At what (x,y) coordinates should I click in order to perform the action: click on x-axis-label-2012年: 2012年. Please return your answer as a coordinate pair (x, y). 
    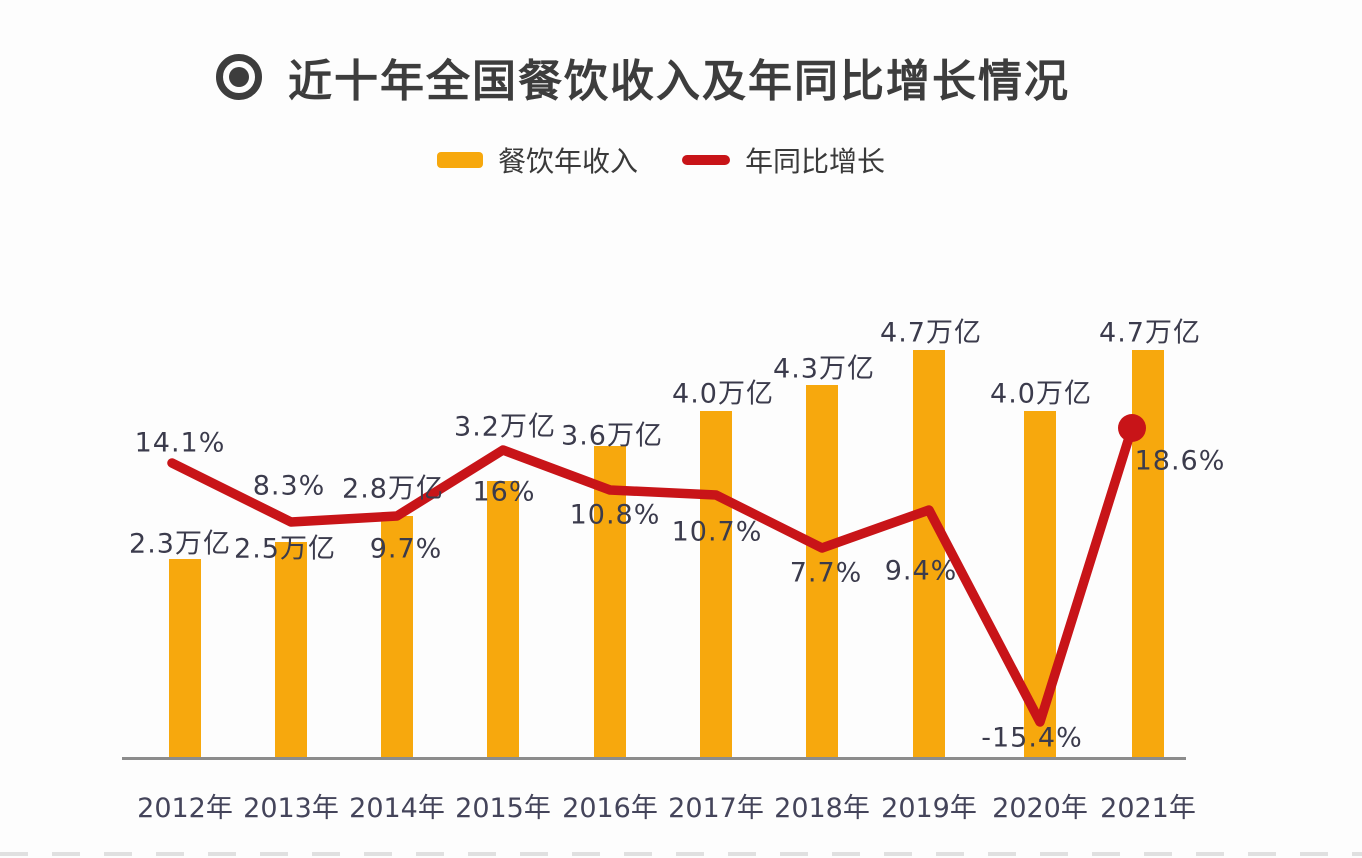
    Looking at the image, I should click on (185, 808).